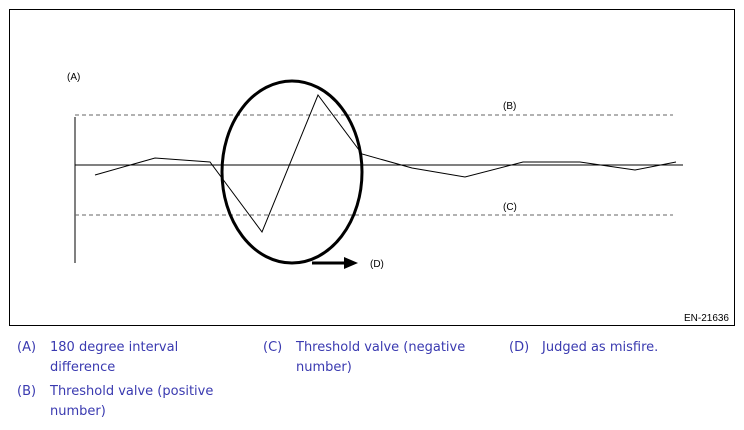 This screenshot has width=744, height=430. What do you see at coordinates (27, 347) in the screenshot?
I see `legend-key: (A)` at bounding box center [27, 347].